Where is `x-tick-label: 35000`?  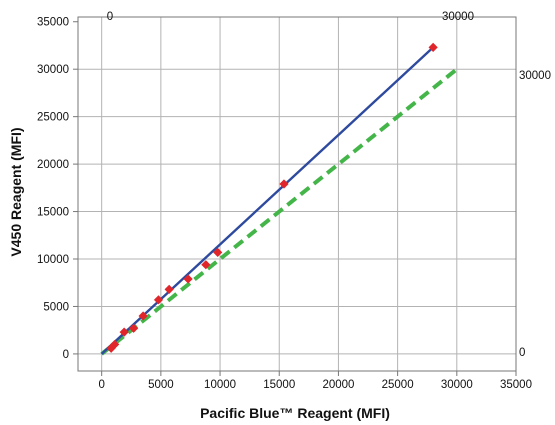
x-tick-label: 35000 is located at coordinates (516, 385).